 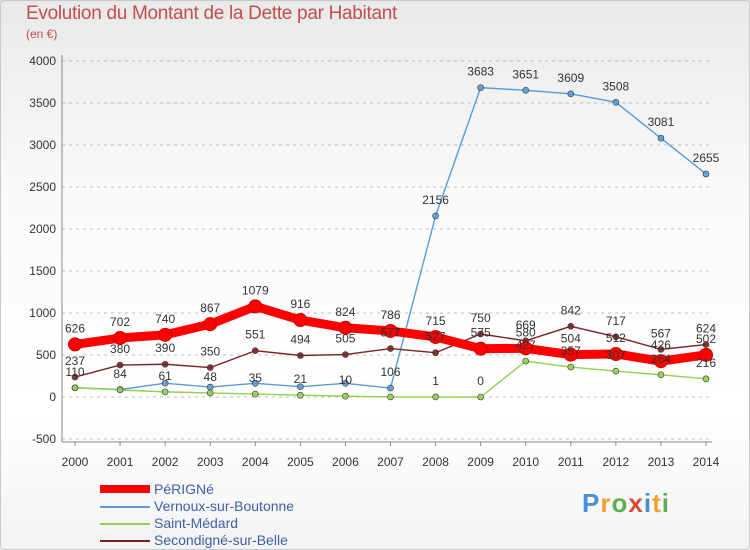 What do you see at coordinates (120, 349) in the screenshot?
I see `data-label: 380` at bounding box center [120, 349].